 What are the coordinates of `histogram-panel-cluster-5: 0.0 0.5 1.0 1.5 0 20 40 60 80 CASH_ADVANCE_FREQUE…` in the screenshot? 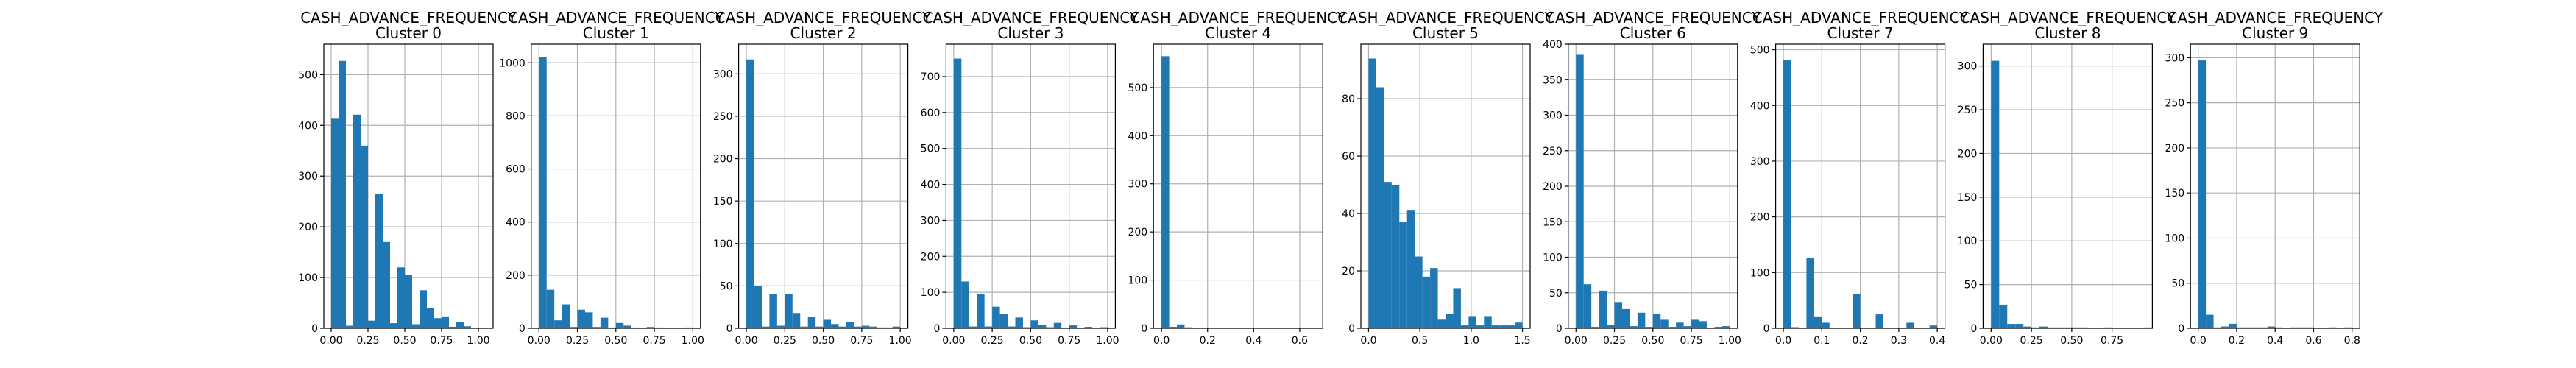 It's located at (1445, 178).